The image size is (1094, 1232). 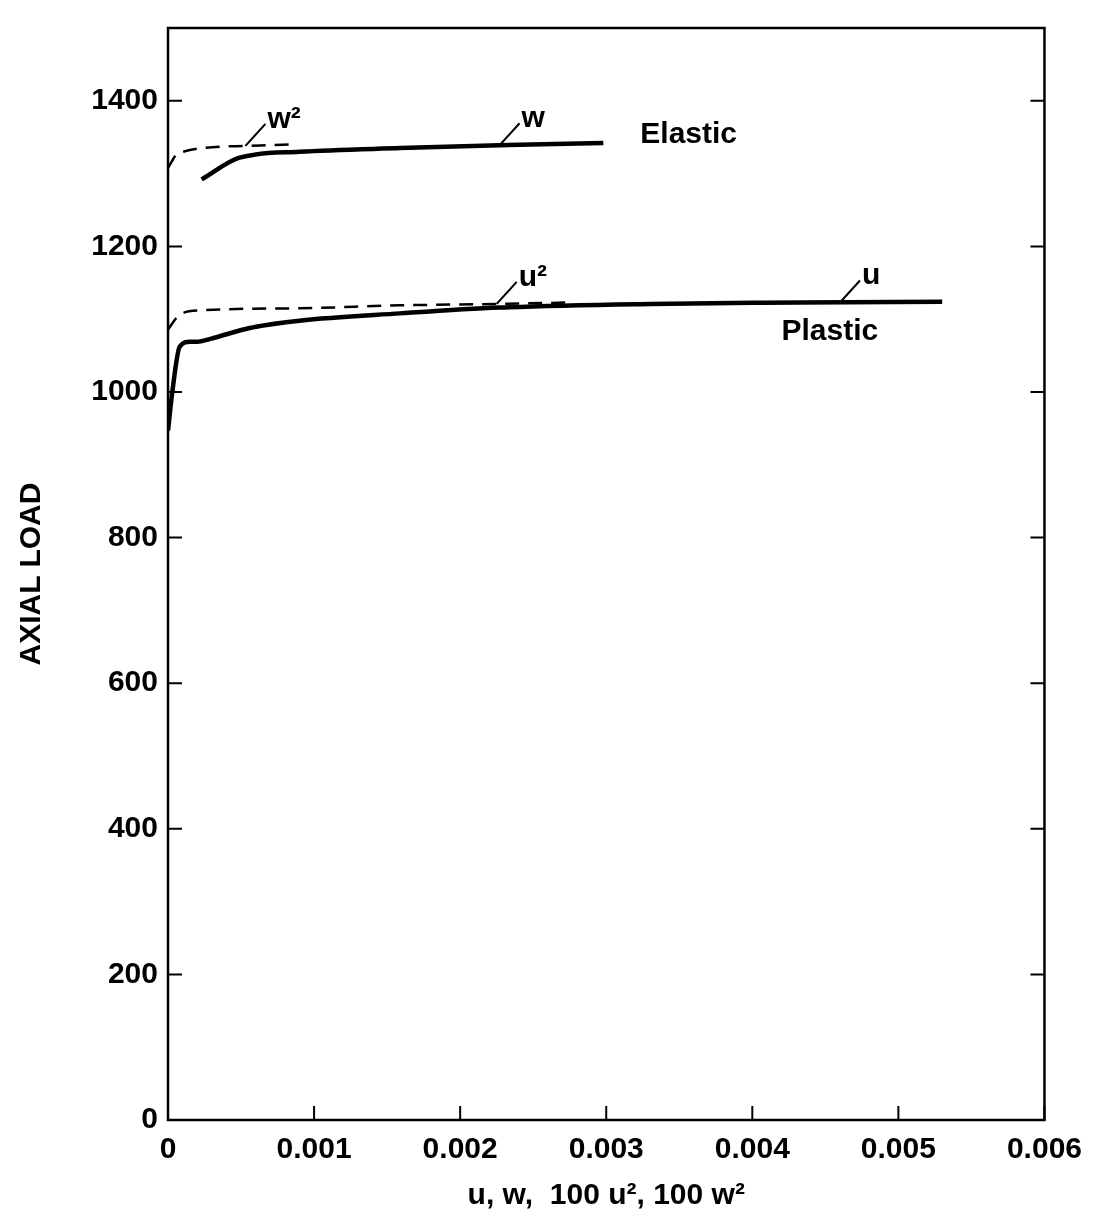 I want to click on annotation: w, so click(x=533, y=117).